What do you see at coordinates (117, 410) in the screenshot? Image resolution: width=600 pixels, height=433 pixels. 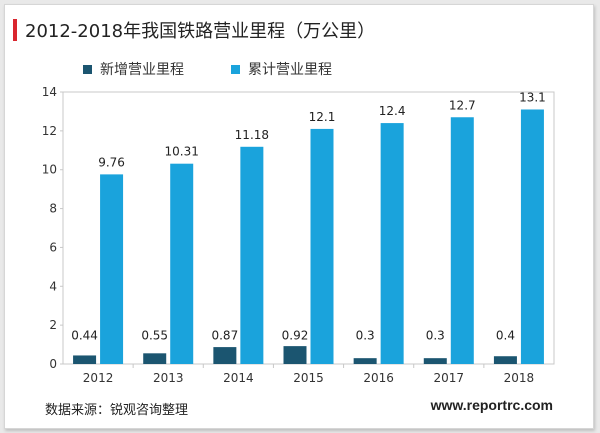 I see `source-note: 数据来源：锐观咨询整理` at bounding box center [117, 410].